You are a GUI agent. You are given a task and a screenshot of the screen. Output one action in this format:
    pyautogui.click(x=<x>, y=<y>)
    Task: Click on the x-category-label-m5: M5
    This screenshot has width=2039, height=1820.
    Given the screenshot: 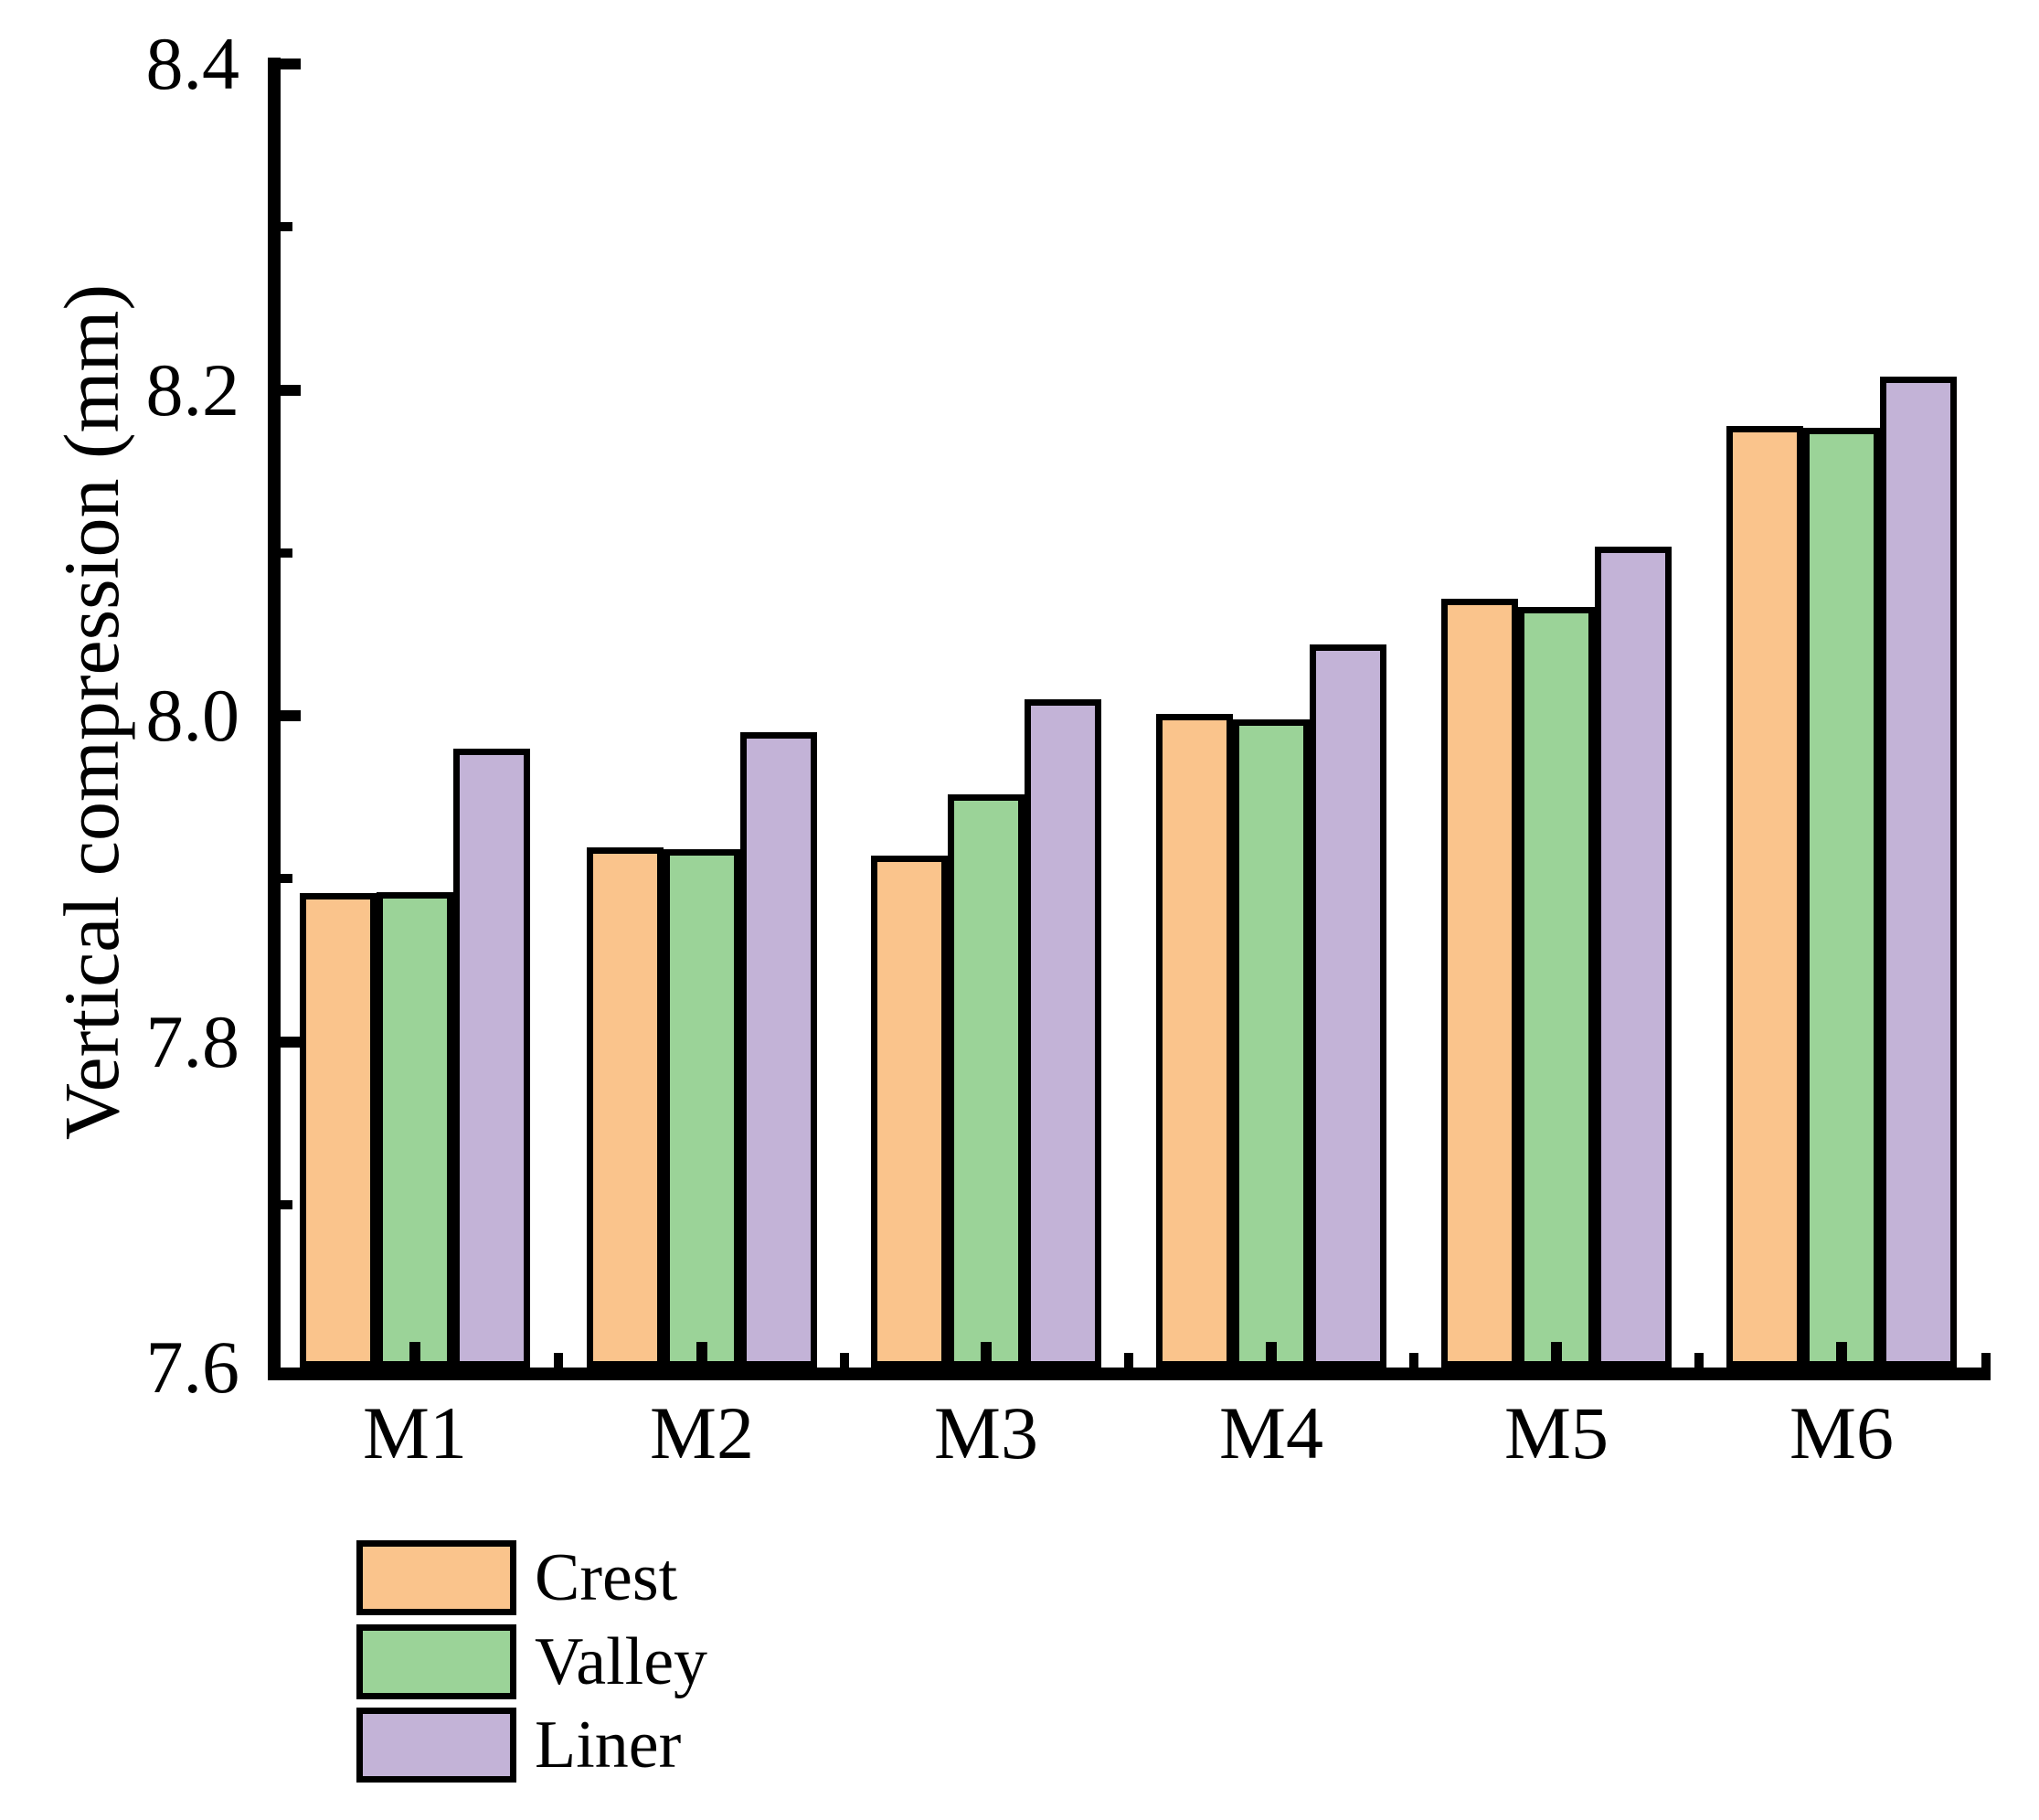 What is the action you would take?
    pyautogui.click(x=1556, y=1433)
    